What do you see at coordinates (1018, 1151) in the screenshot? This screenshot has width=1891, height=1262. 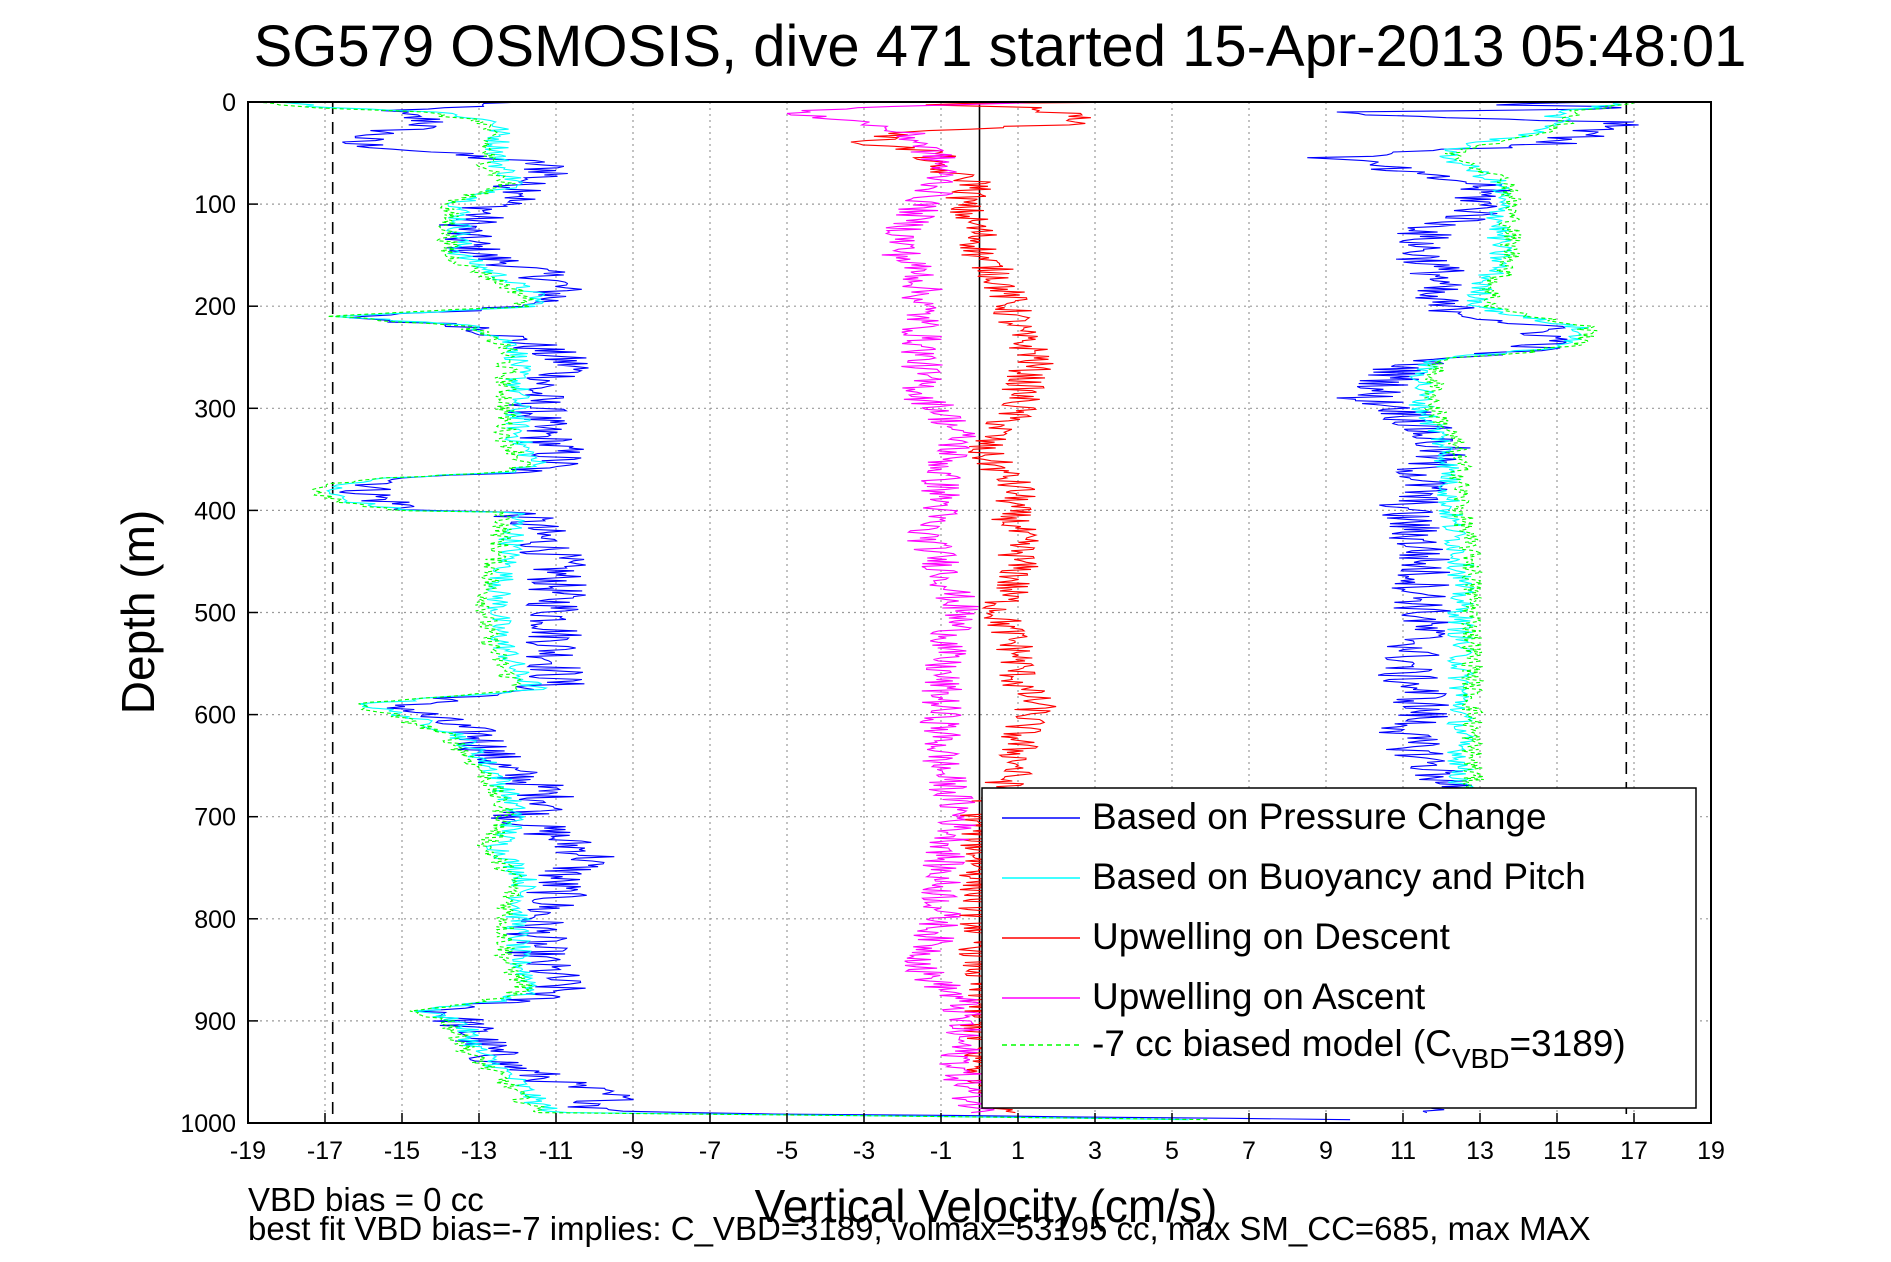 I see `x-tick-label-10: 1` at bounding box center [1018, 1151].